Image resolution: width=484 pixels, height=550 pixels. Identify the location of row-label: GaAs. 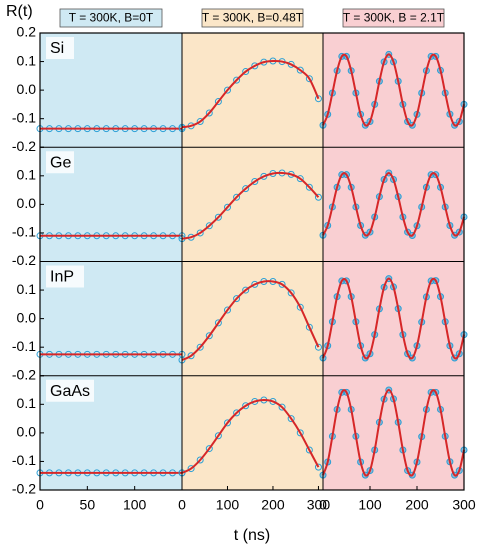
(70, 391).